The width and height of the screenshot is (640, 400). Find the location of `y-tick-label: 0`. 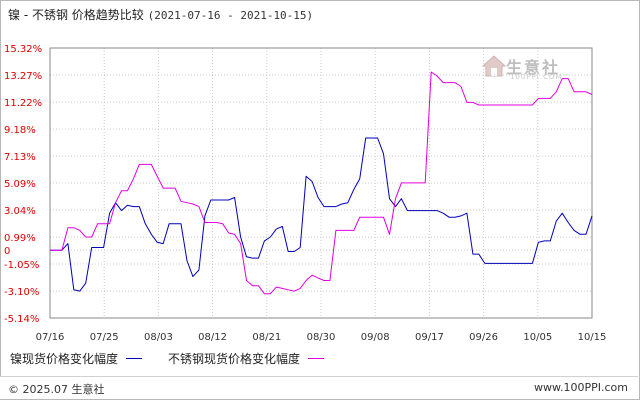

y-tick-label: 0 is located at coordinates (7, 251).